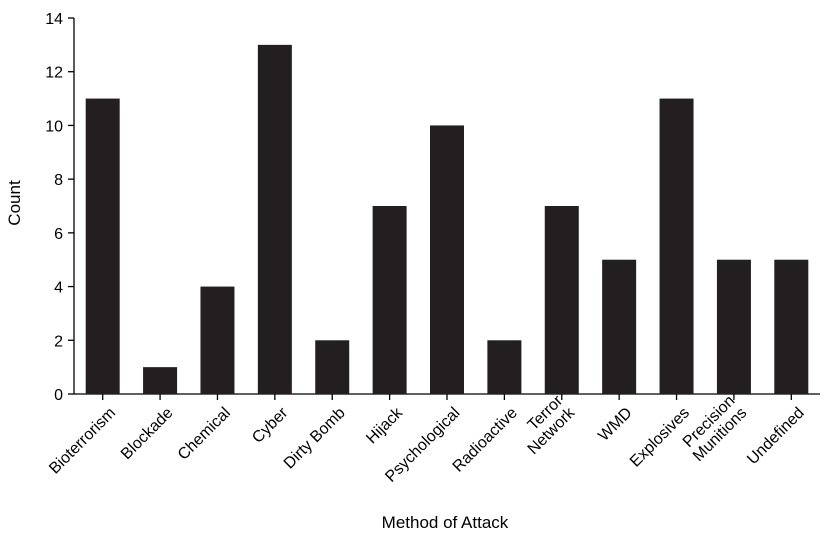  Describe the element at coordinates (546, 425) in the screenshot. I see `x-tick-label: TerrorNetwork` at that location.